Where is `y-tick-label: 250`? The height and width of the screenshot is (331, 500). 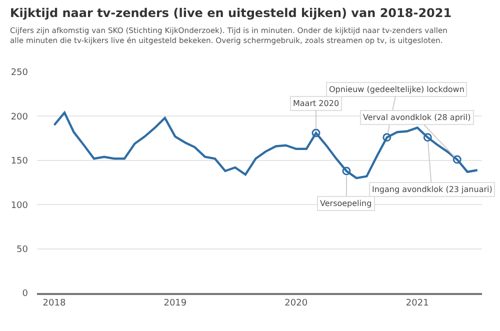 y-tick-label: 250 is located at coordinates (19, 73).